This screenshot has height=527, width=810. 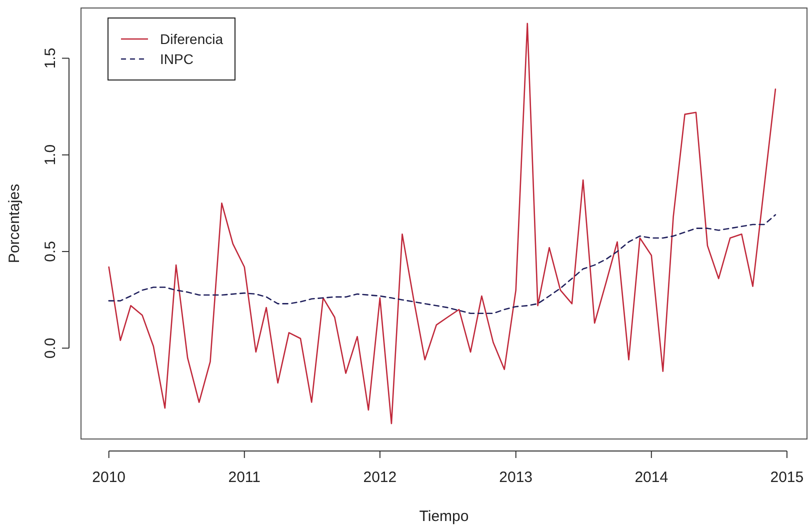 What do you see at coordinates (50, 251) in the screenshot?
I see `y-tick-label: 0.5` at bounding box center [50, 251].